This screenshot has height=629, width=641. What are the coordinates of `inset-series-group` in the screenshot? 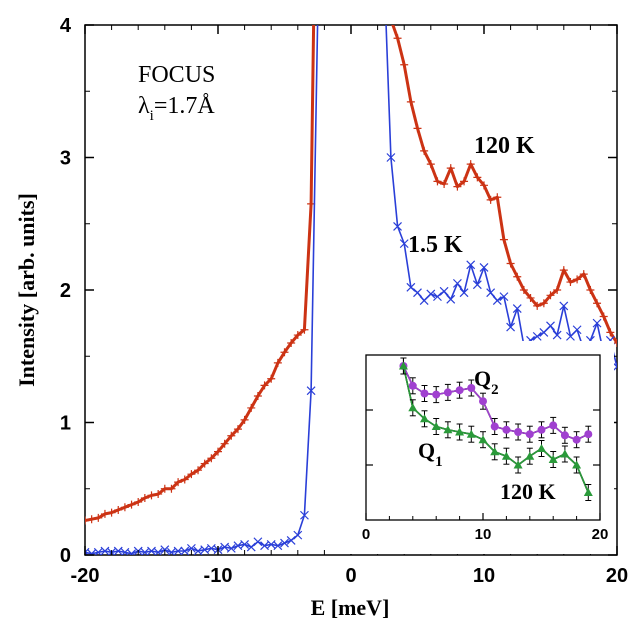 It's located at (495, 429).